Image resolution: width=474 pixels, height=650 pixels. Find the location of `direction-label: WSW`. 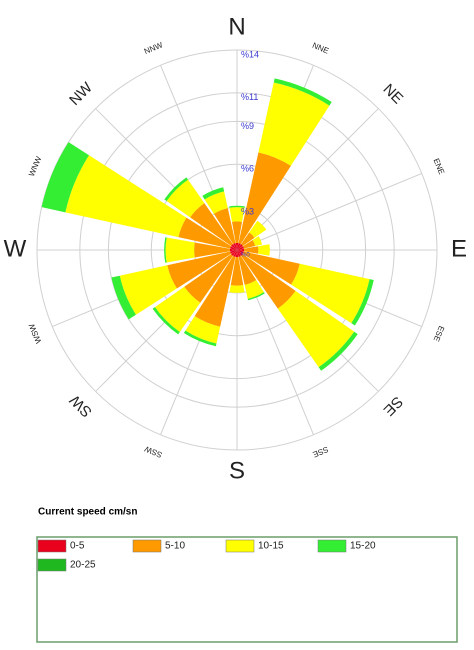

direction-label: WSW is located at coordinates (35, 333).